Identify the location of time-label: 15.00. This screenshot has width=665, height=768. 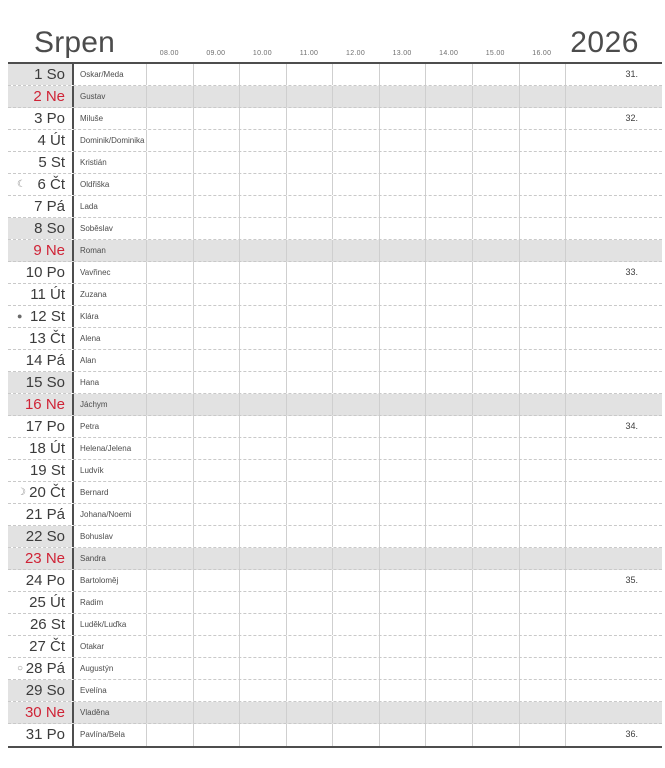
(495, 53).